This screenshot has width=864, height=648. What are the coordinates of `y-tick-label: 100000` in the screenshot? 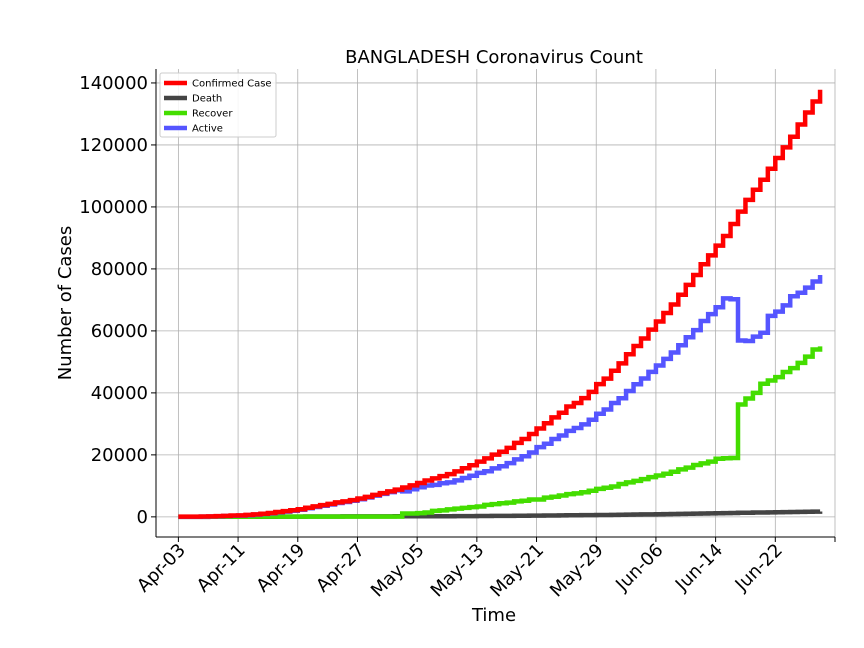 It's located at (113, 207).